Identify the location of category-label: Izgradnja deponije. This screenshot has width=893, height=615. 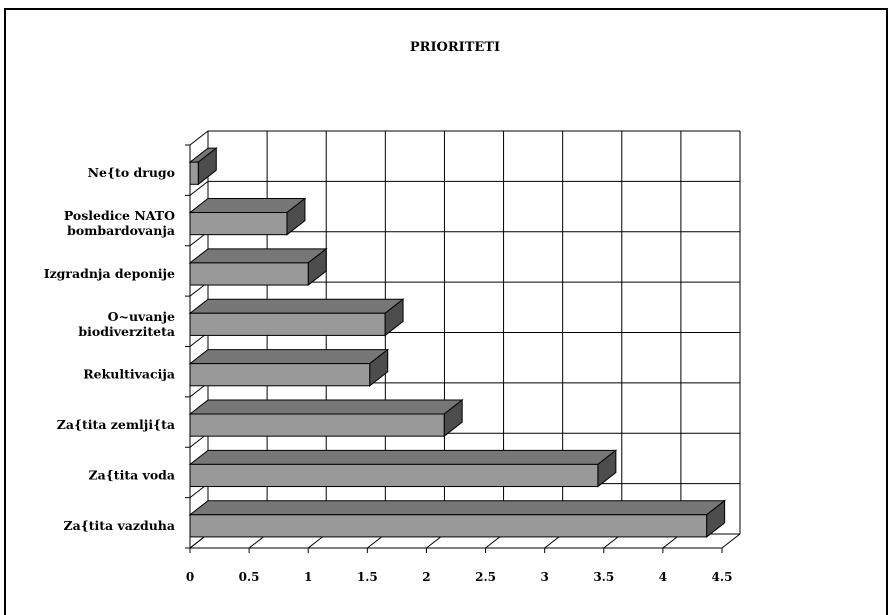
(109, 273).